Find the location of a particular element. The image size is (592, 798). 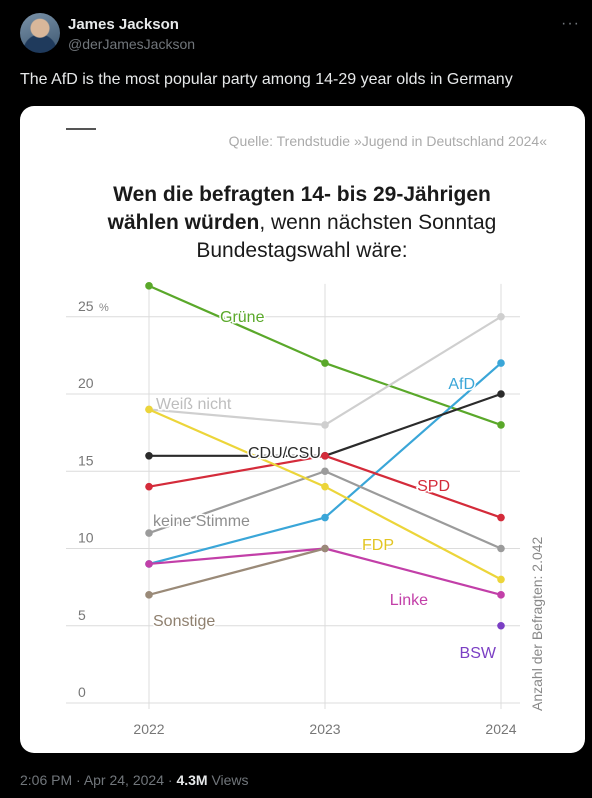

chart-title-rest: , wenn nächsten Sonntag is located at coordinates (377, 222).